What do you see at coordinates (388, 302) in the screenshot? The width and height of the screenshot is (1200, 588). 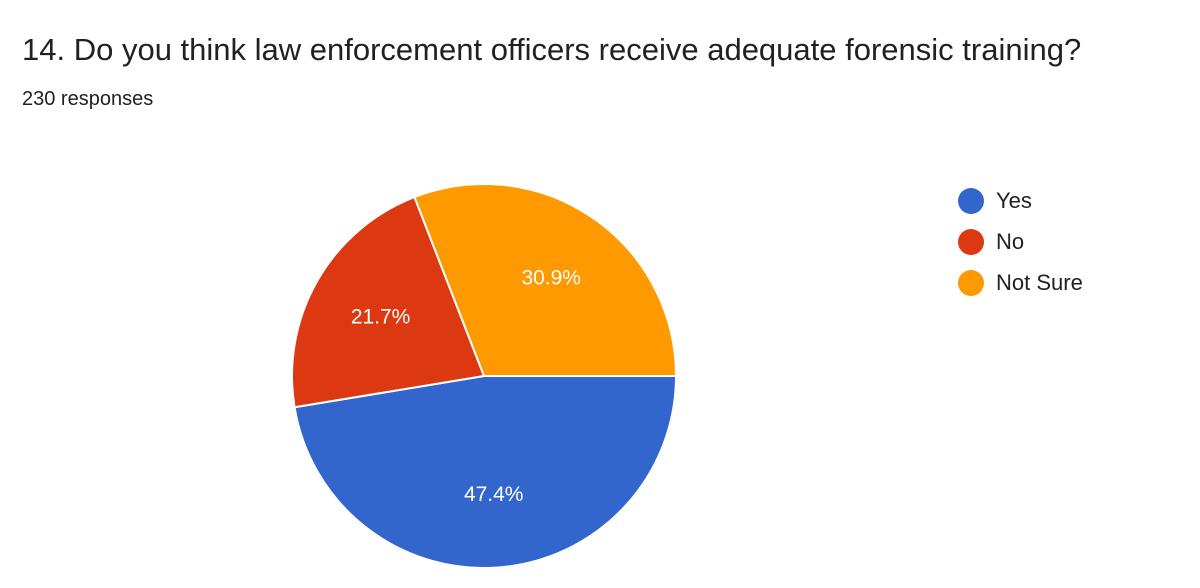 I see `pie-slice-no` at bounding box center [388, 302].